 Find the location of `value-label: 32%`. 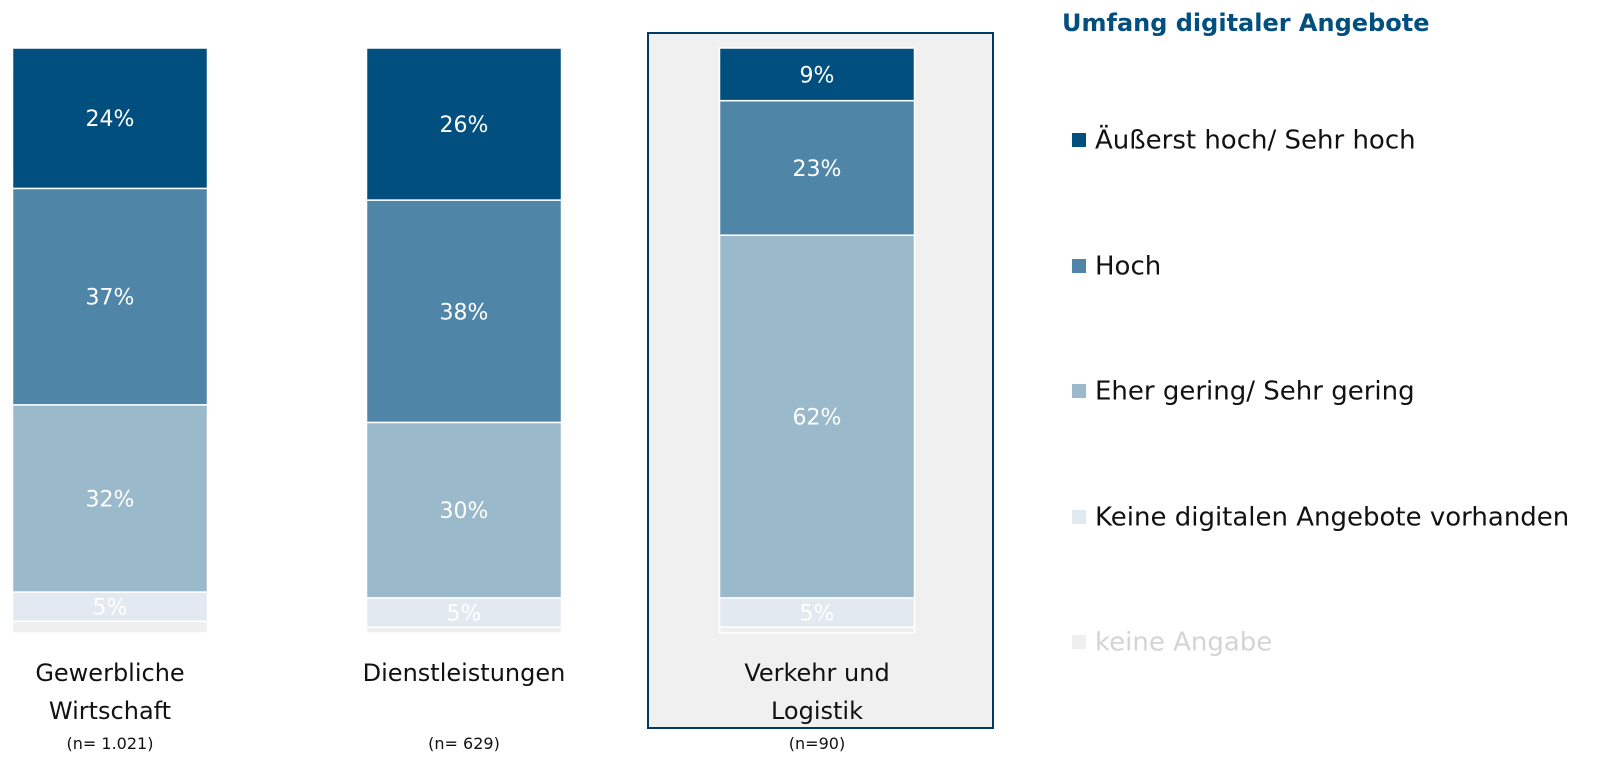

value-label: 32% is located at coordinates (110, 499).